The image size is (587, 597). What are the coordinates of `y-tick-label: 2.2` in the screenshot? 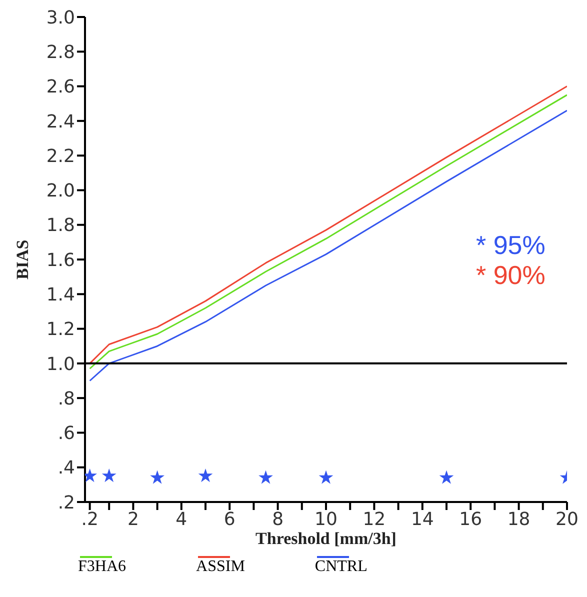 It's located at (60, 156).